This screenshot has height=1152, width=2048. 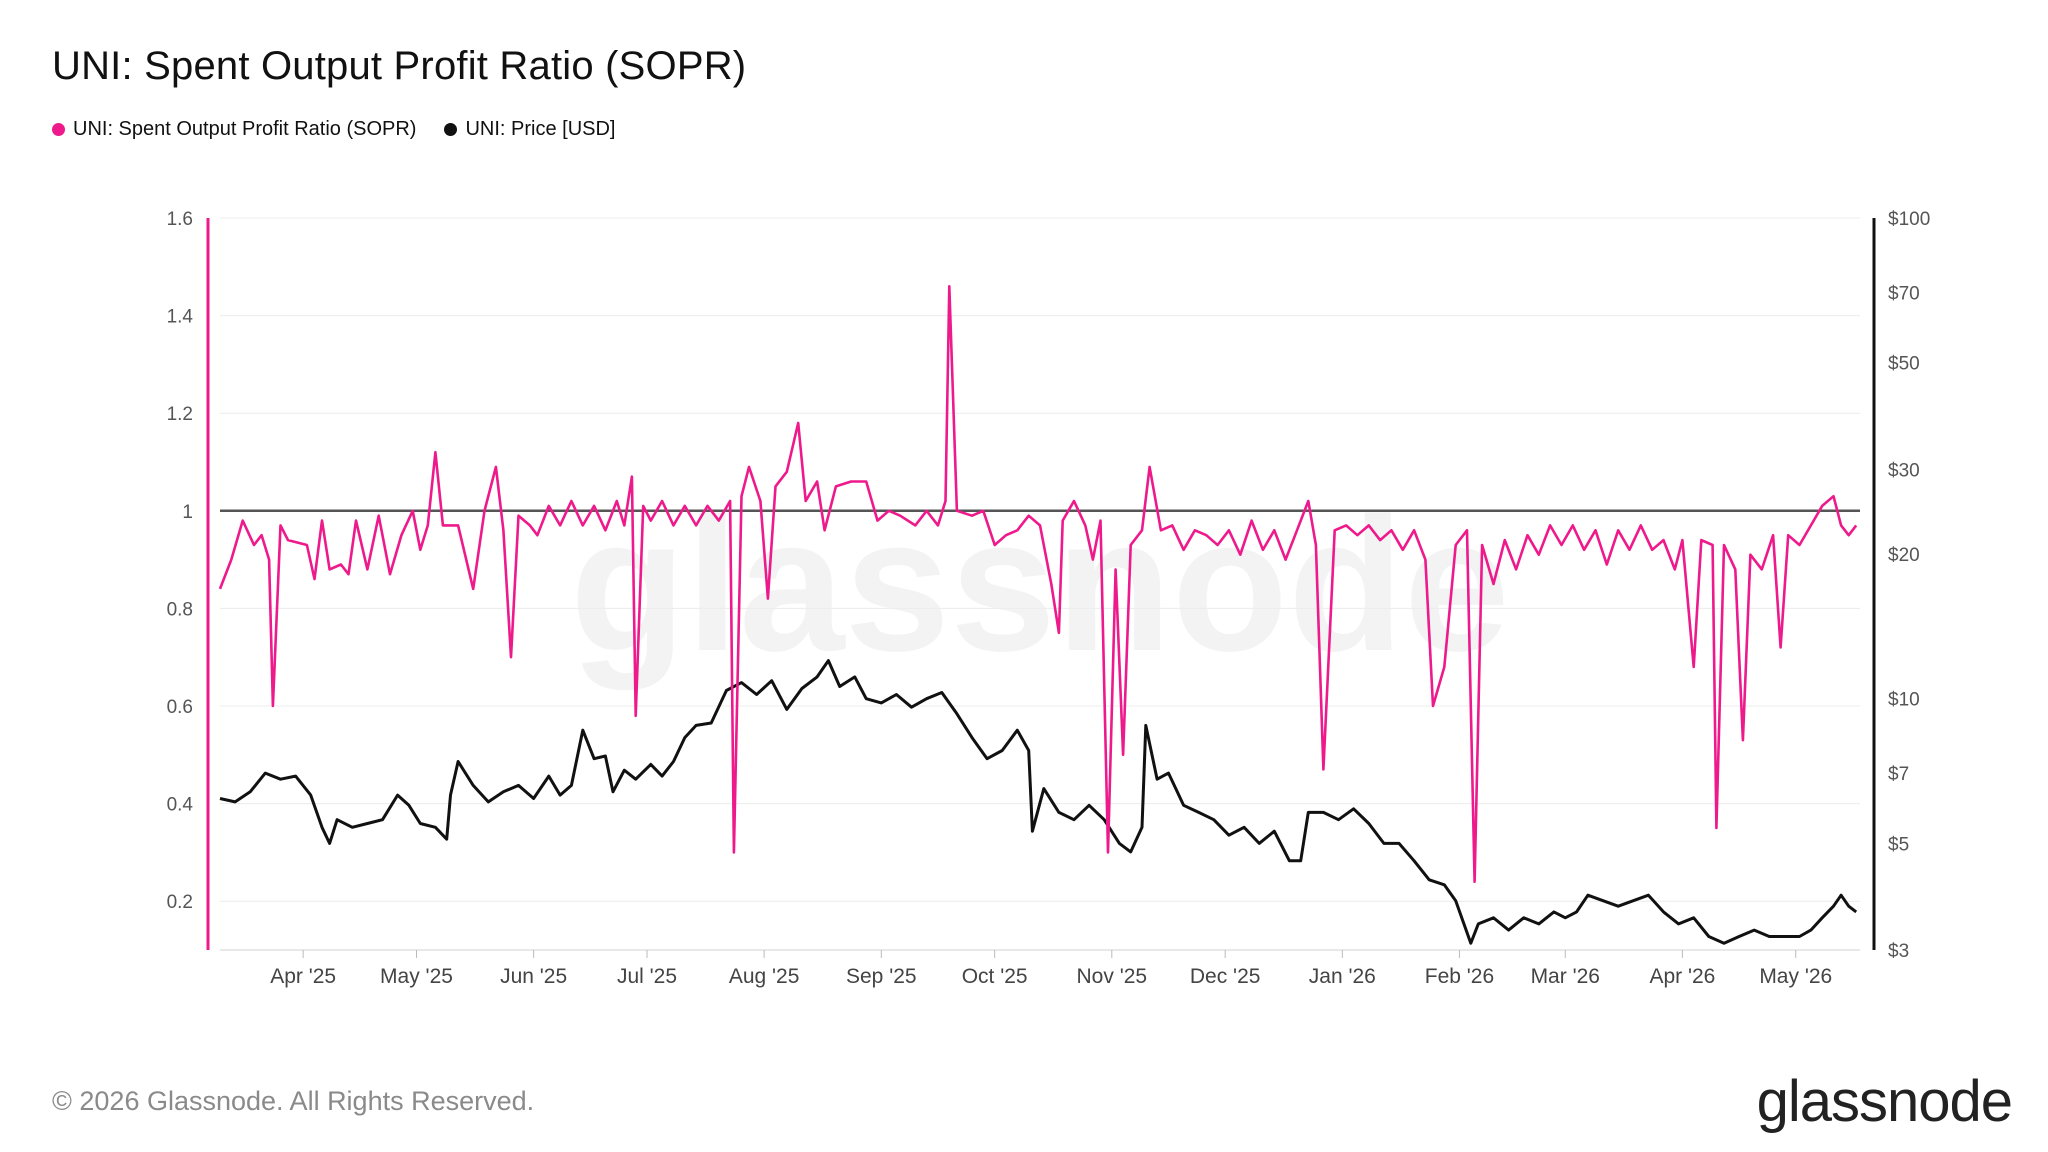 I want to click on x-tick-label: Nov '25, so click(x=1112, y=976).